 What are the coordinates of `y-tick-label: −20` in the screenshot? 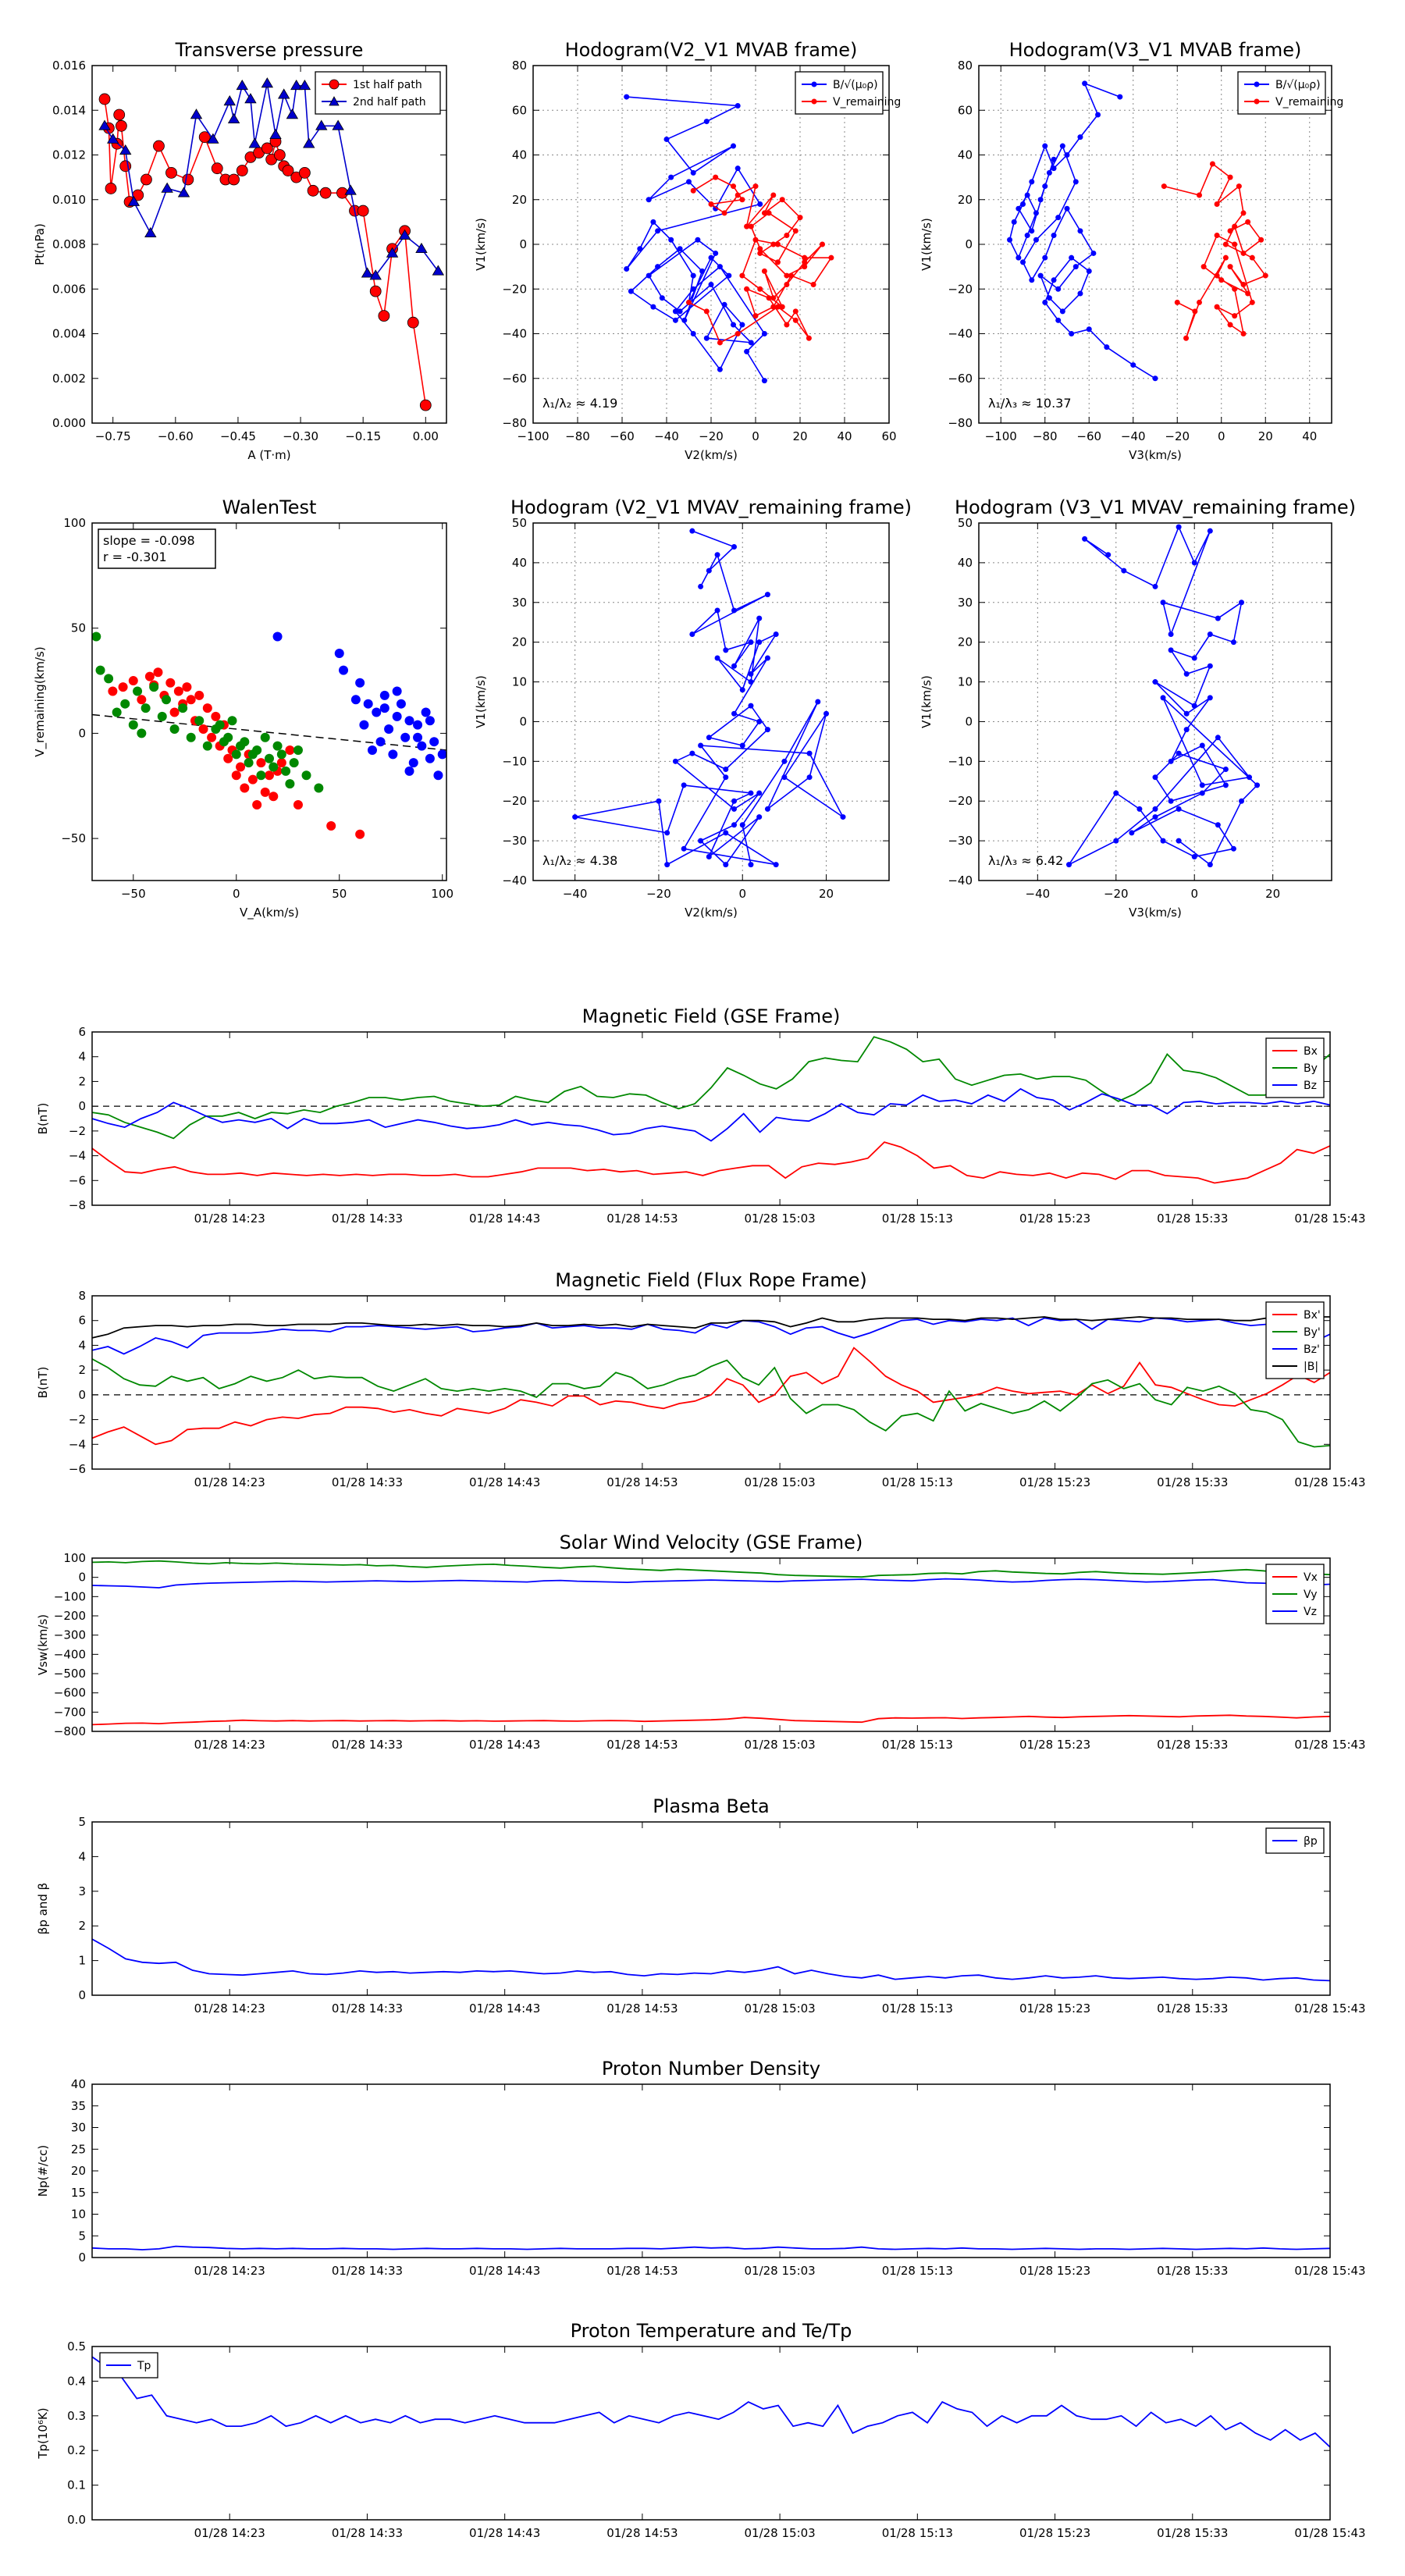 It's located at (514, 801).